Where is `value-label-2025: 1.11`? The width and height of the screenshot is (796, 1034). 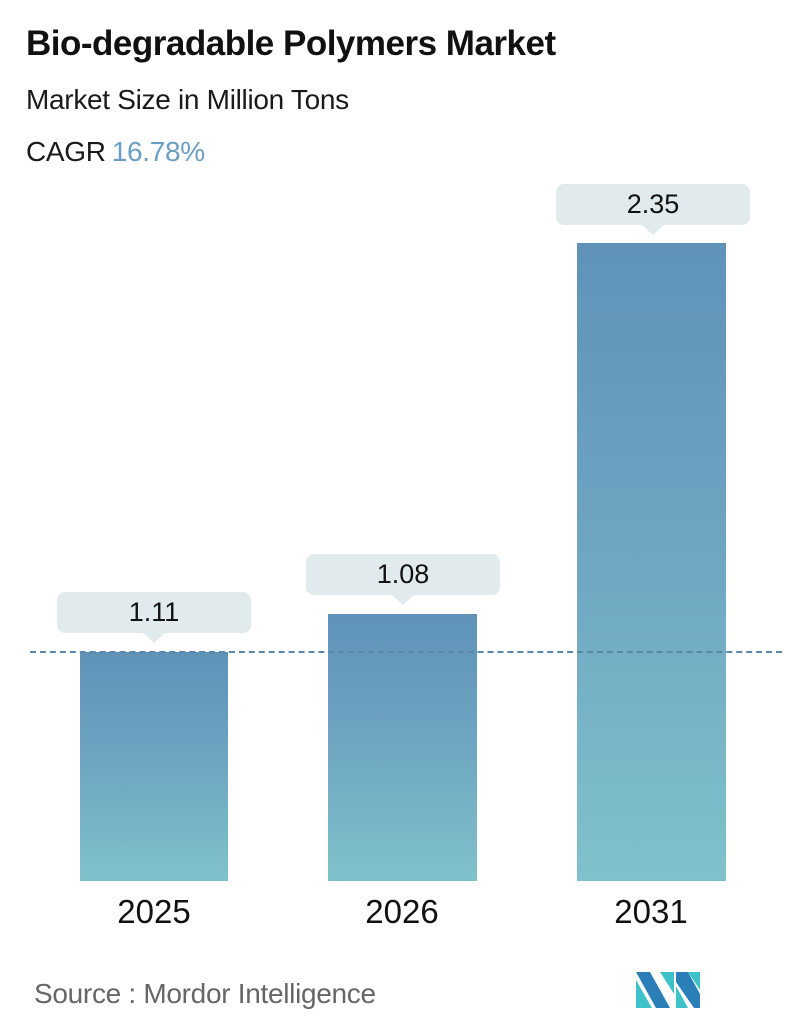 value-label-2025: 1.11 is located at coordinates (154, 617).